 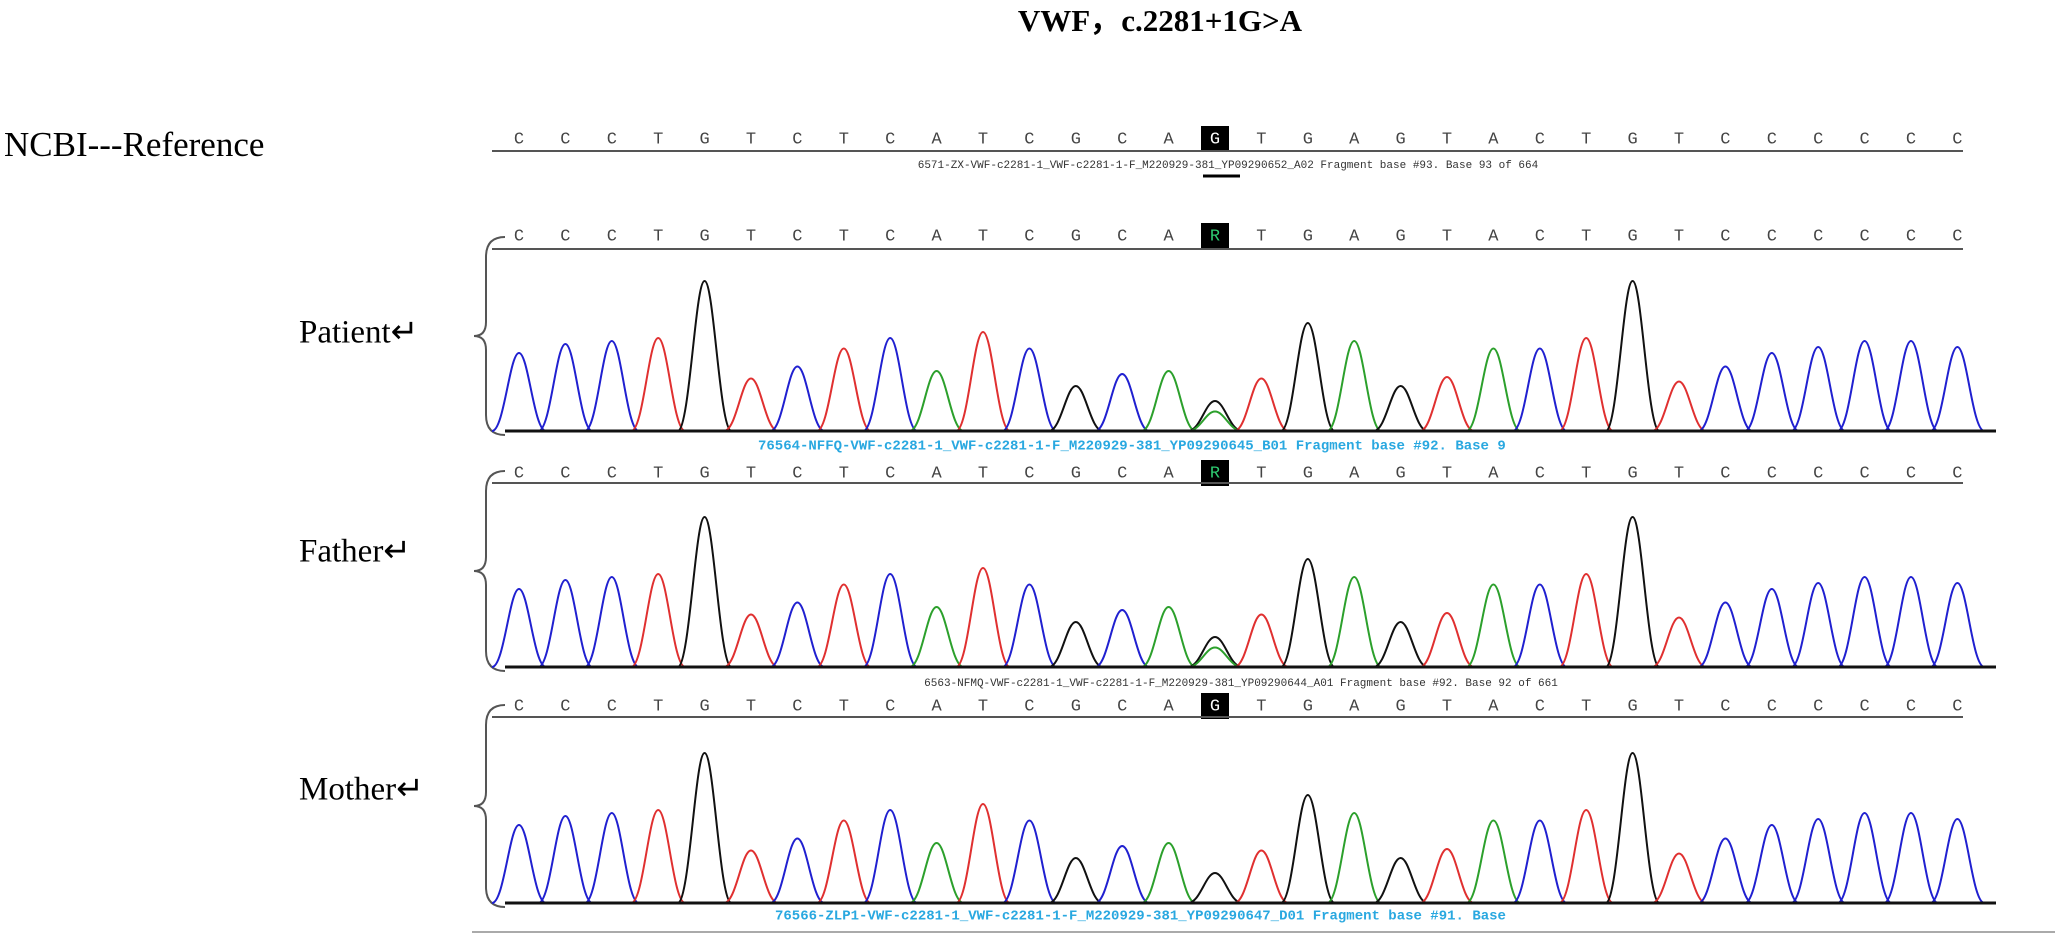 I want to click on brace, so click(x=489, y=336).